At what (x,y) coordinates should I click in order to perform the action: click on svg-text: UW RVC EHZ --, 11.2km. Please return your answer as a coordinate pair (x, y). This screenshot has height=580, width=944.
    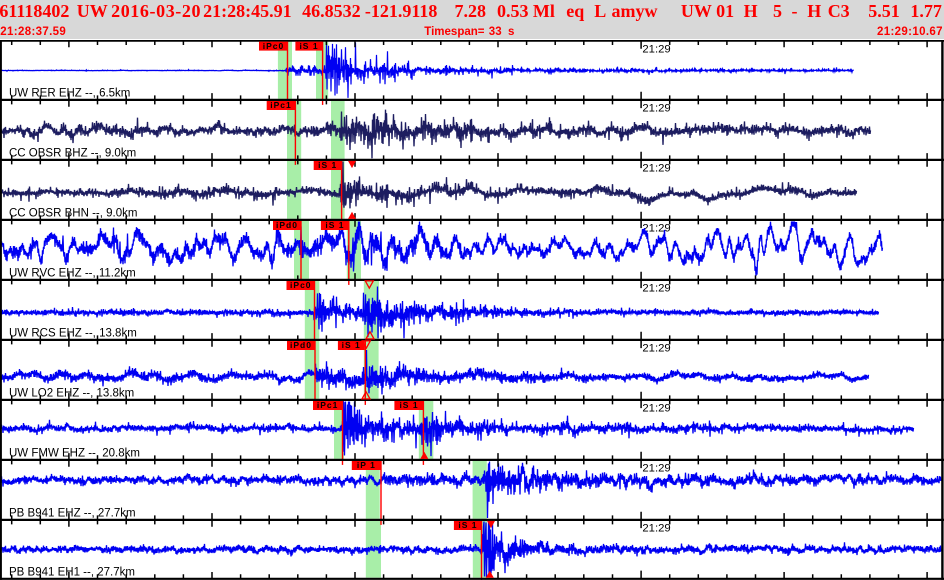
    Looking at the image, I should click on (72, 274).